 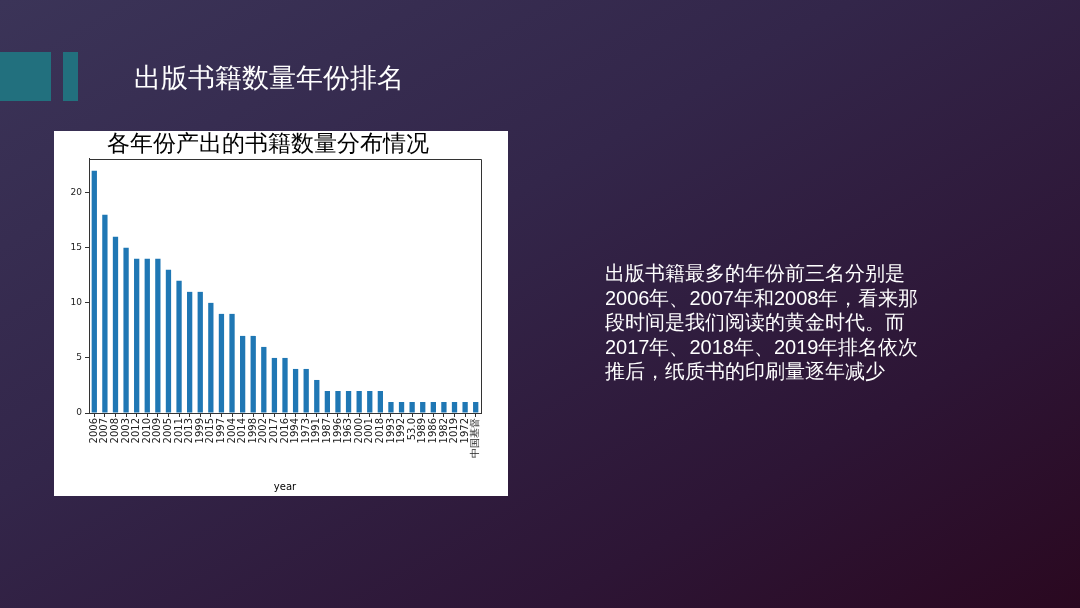 I want to click on x-axis-title: year, so click(x=285, y=486).